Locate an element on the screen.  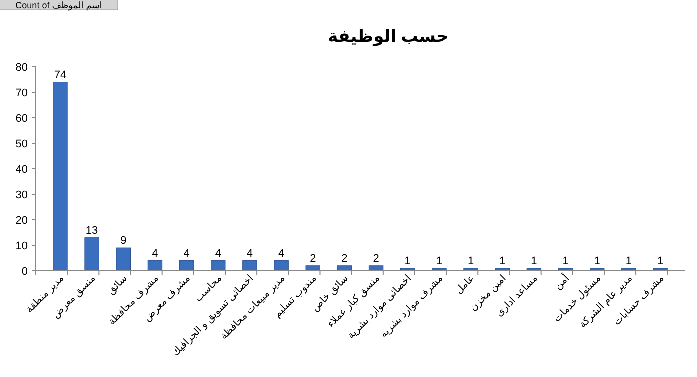
chart-title: حسب الوظيفة is located at coordinates (388, 37).